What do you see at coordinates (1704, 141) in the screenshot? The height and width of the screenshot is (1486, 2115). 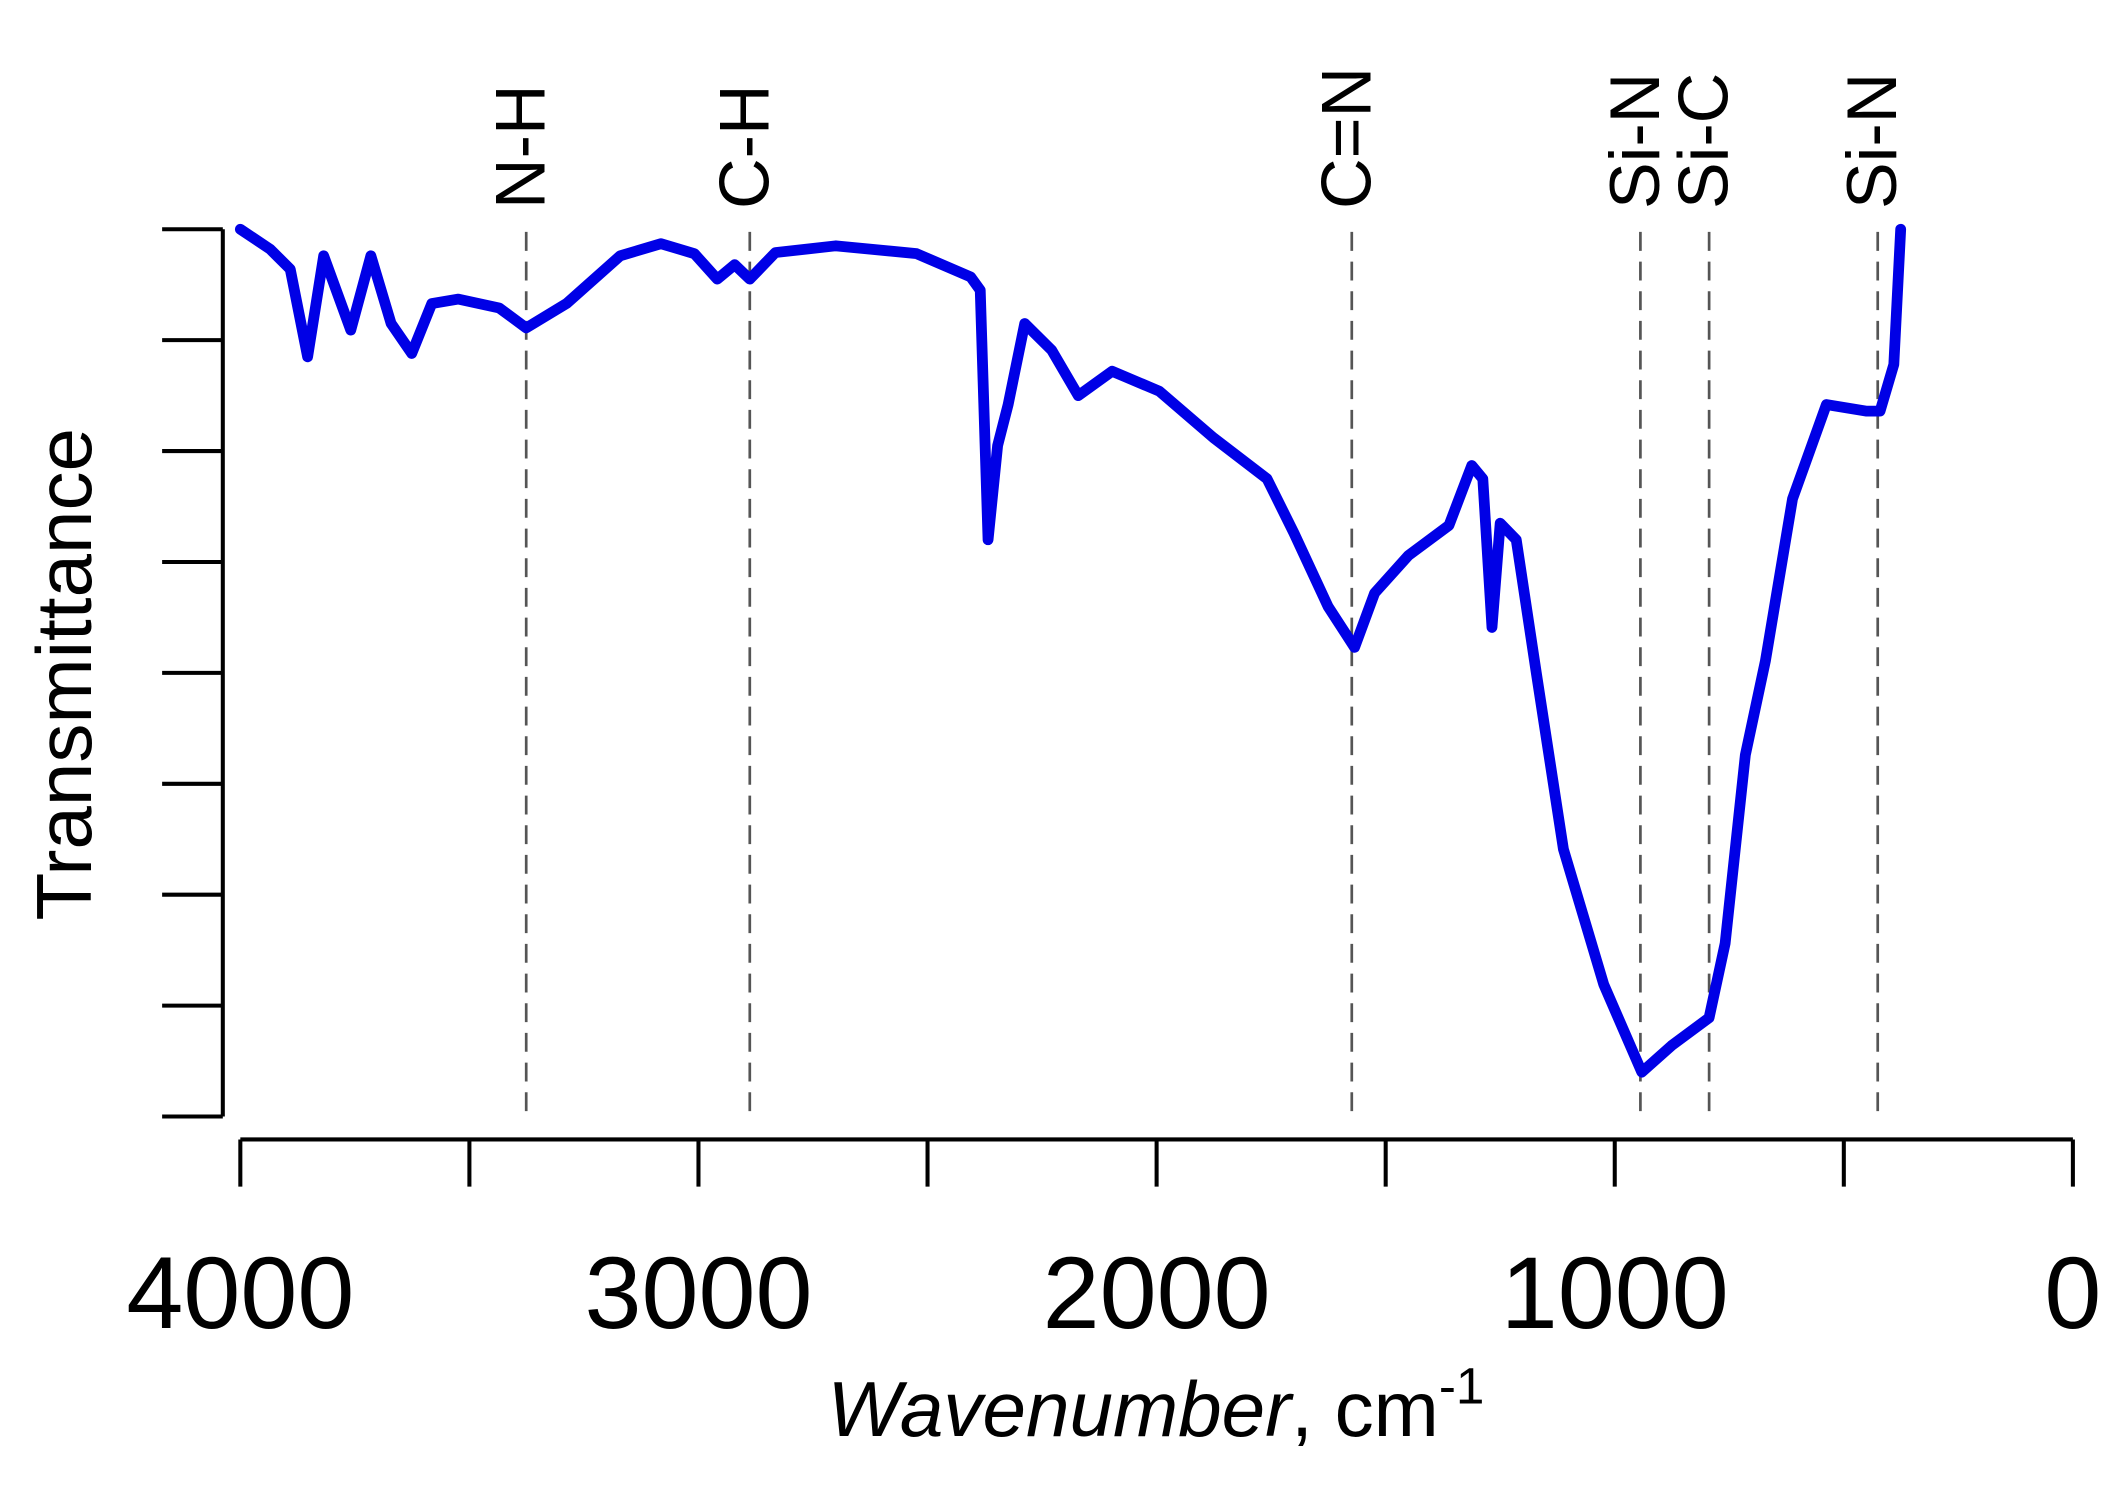 I see `annotation-label: Si-C` at bounding box center [1704, 141].